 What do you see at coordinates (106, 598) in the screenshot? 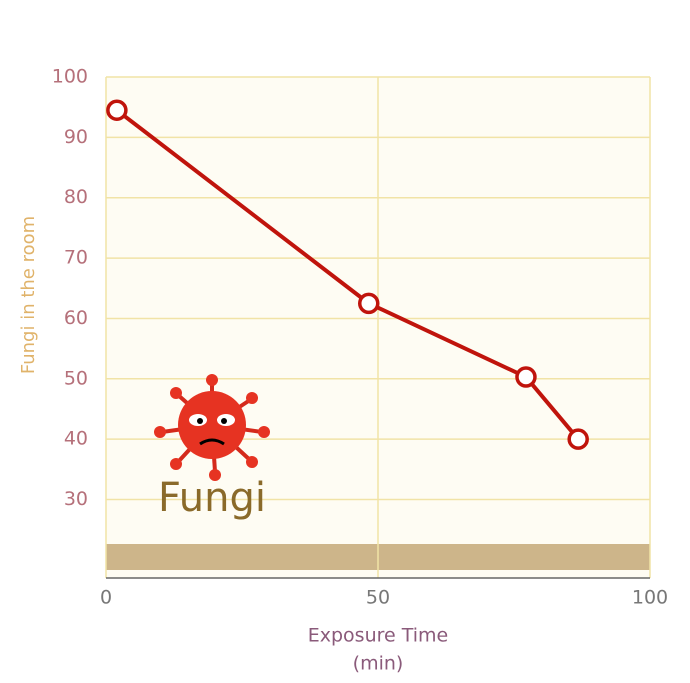
I see `x-tick-label: 0` at bounding box center [106, 598].